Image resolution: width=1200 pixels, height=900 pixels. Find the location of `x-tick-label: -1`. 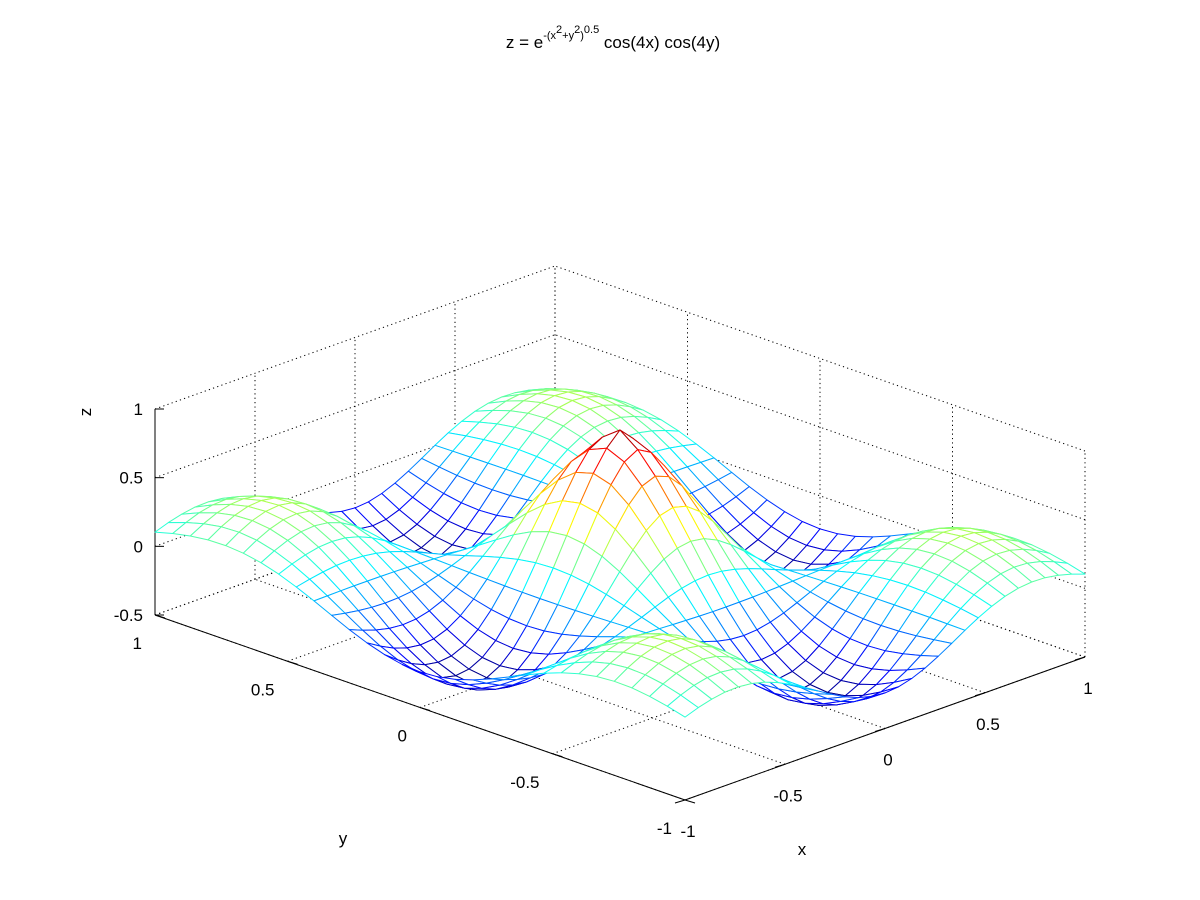

x-tick-label: -1 is located at coordinates (687, 831).